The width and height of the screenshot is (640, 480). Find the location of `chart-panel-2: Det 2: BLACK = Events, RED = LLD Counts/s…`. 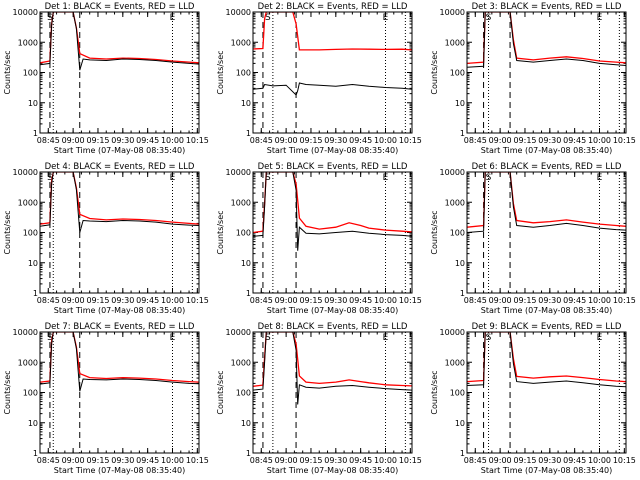

chart-panel-2: Det 2: BLACK = Events, RED = LLD Counts/s… is located at coordinates (319, 78).